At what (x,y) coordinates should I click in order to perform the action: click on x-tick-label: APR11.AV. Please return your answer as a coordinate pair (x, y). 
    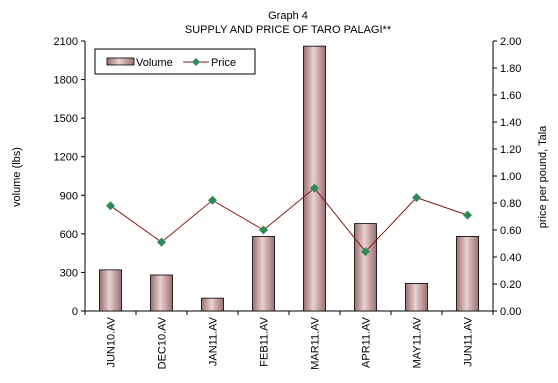
    Looking at the image, I should click on (367, 342).